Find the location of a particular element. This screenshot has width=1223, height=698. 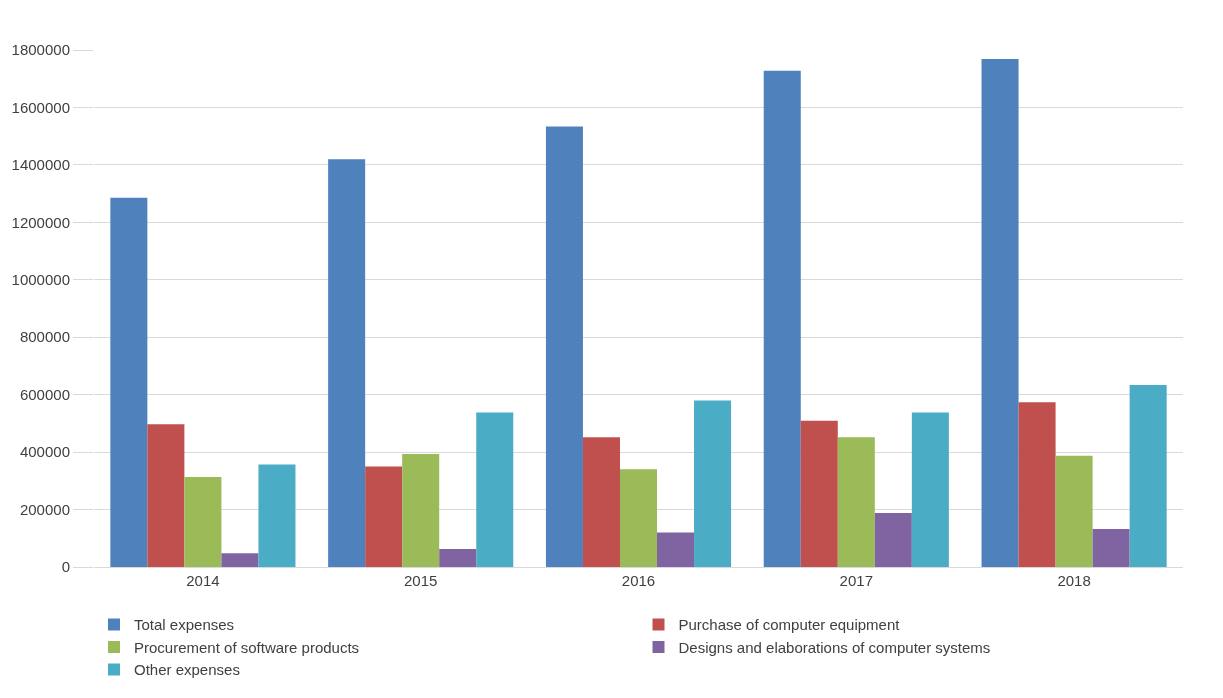

x-tick-label: 2017 is located at coordinates (856, 580).